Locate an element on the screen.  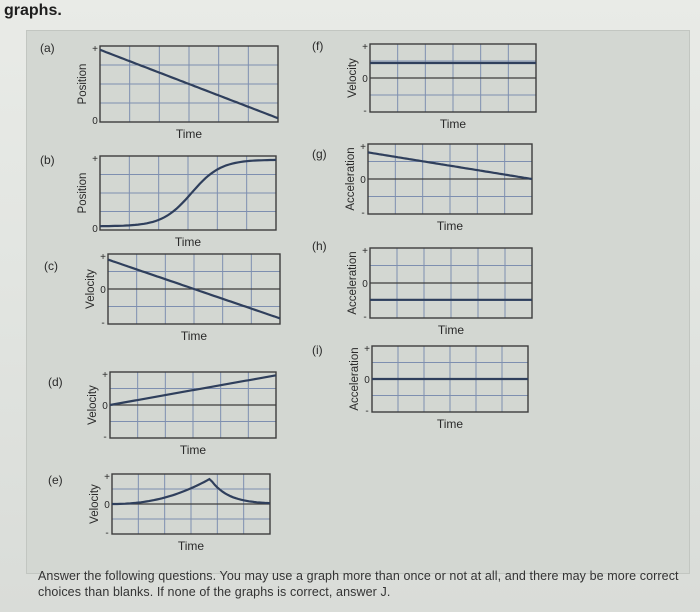
graph-letter: (h) is located at coordinates (319, 246).